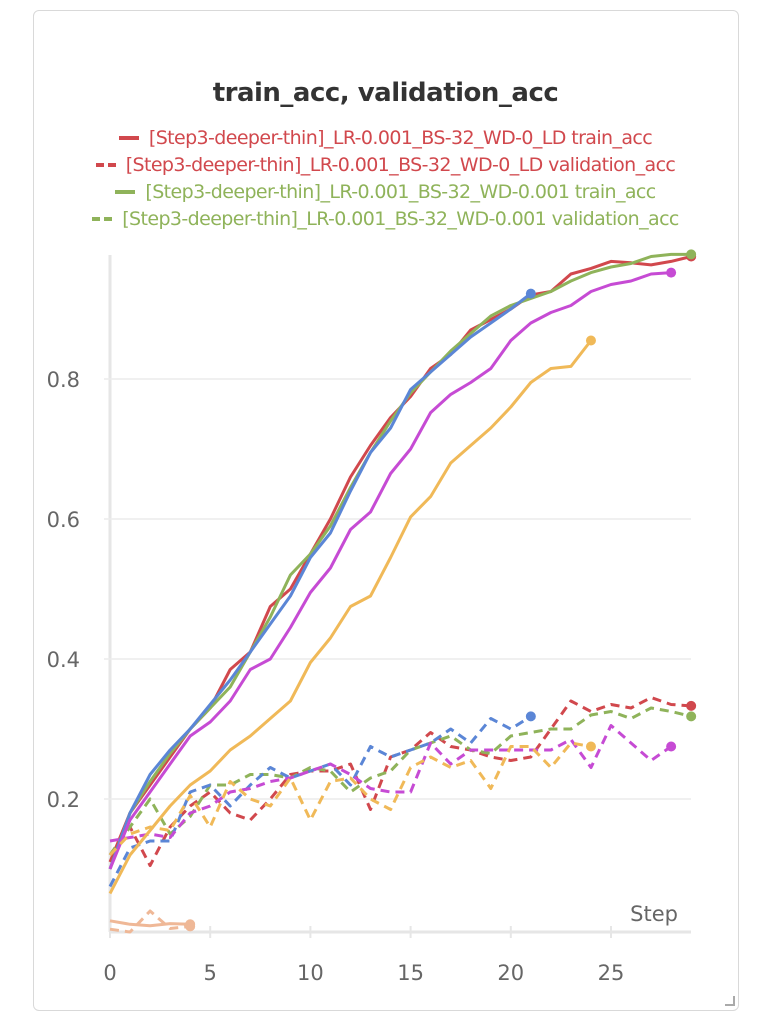  I want to click on x-tick-label: 25, so click(611, 973).